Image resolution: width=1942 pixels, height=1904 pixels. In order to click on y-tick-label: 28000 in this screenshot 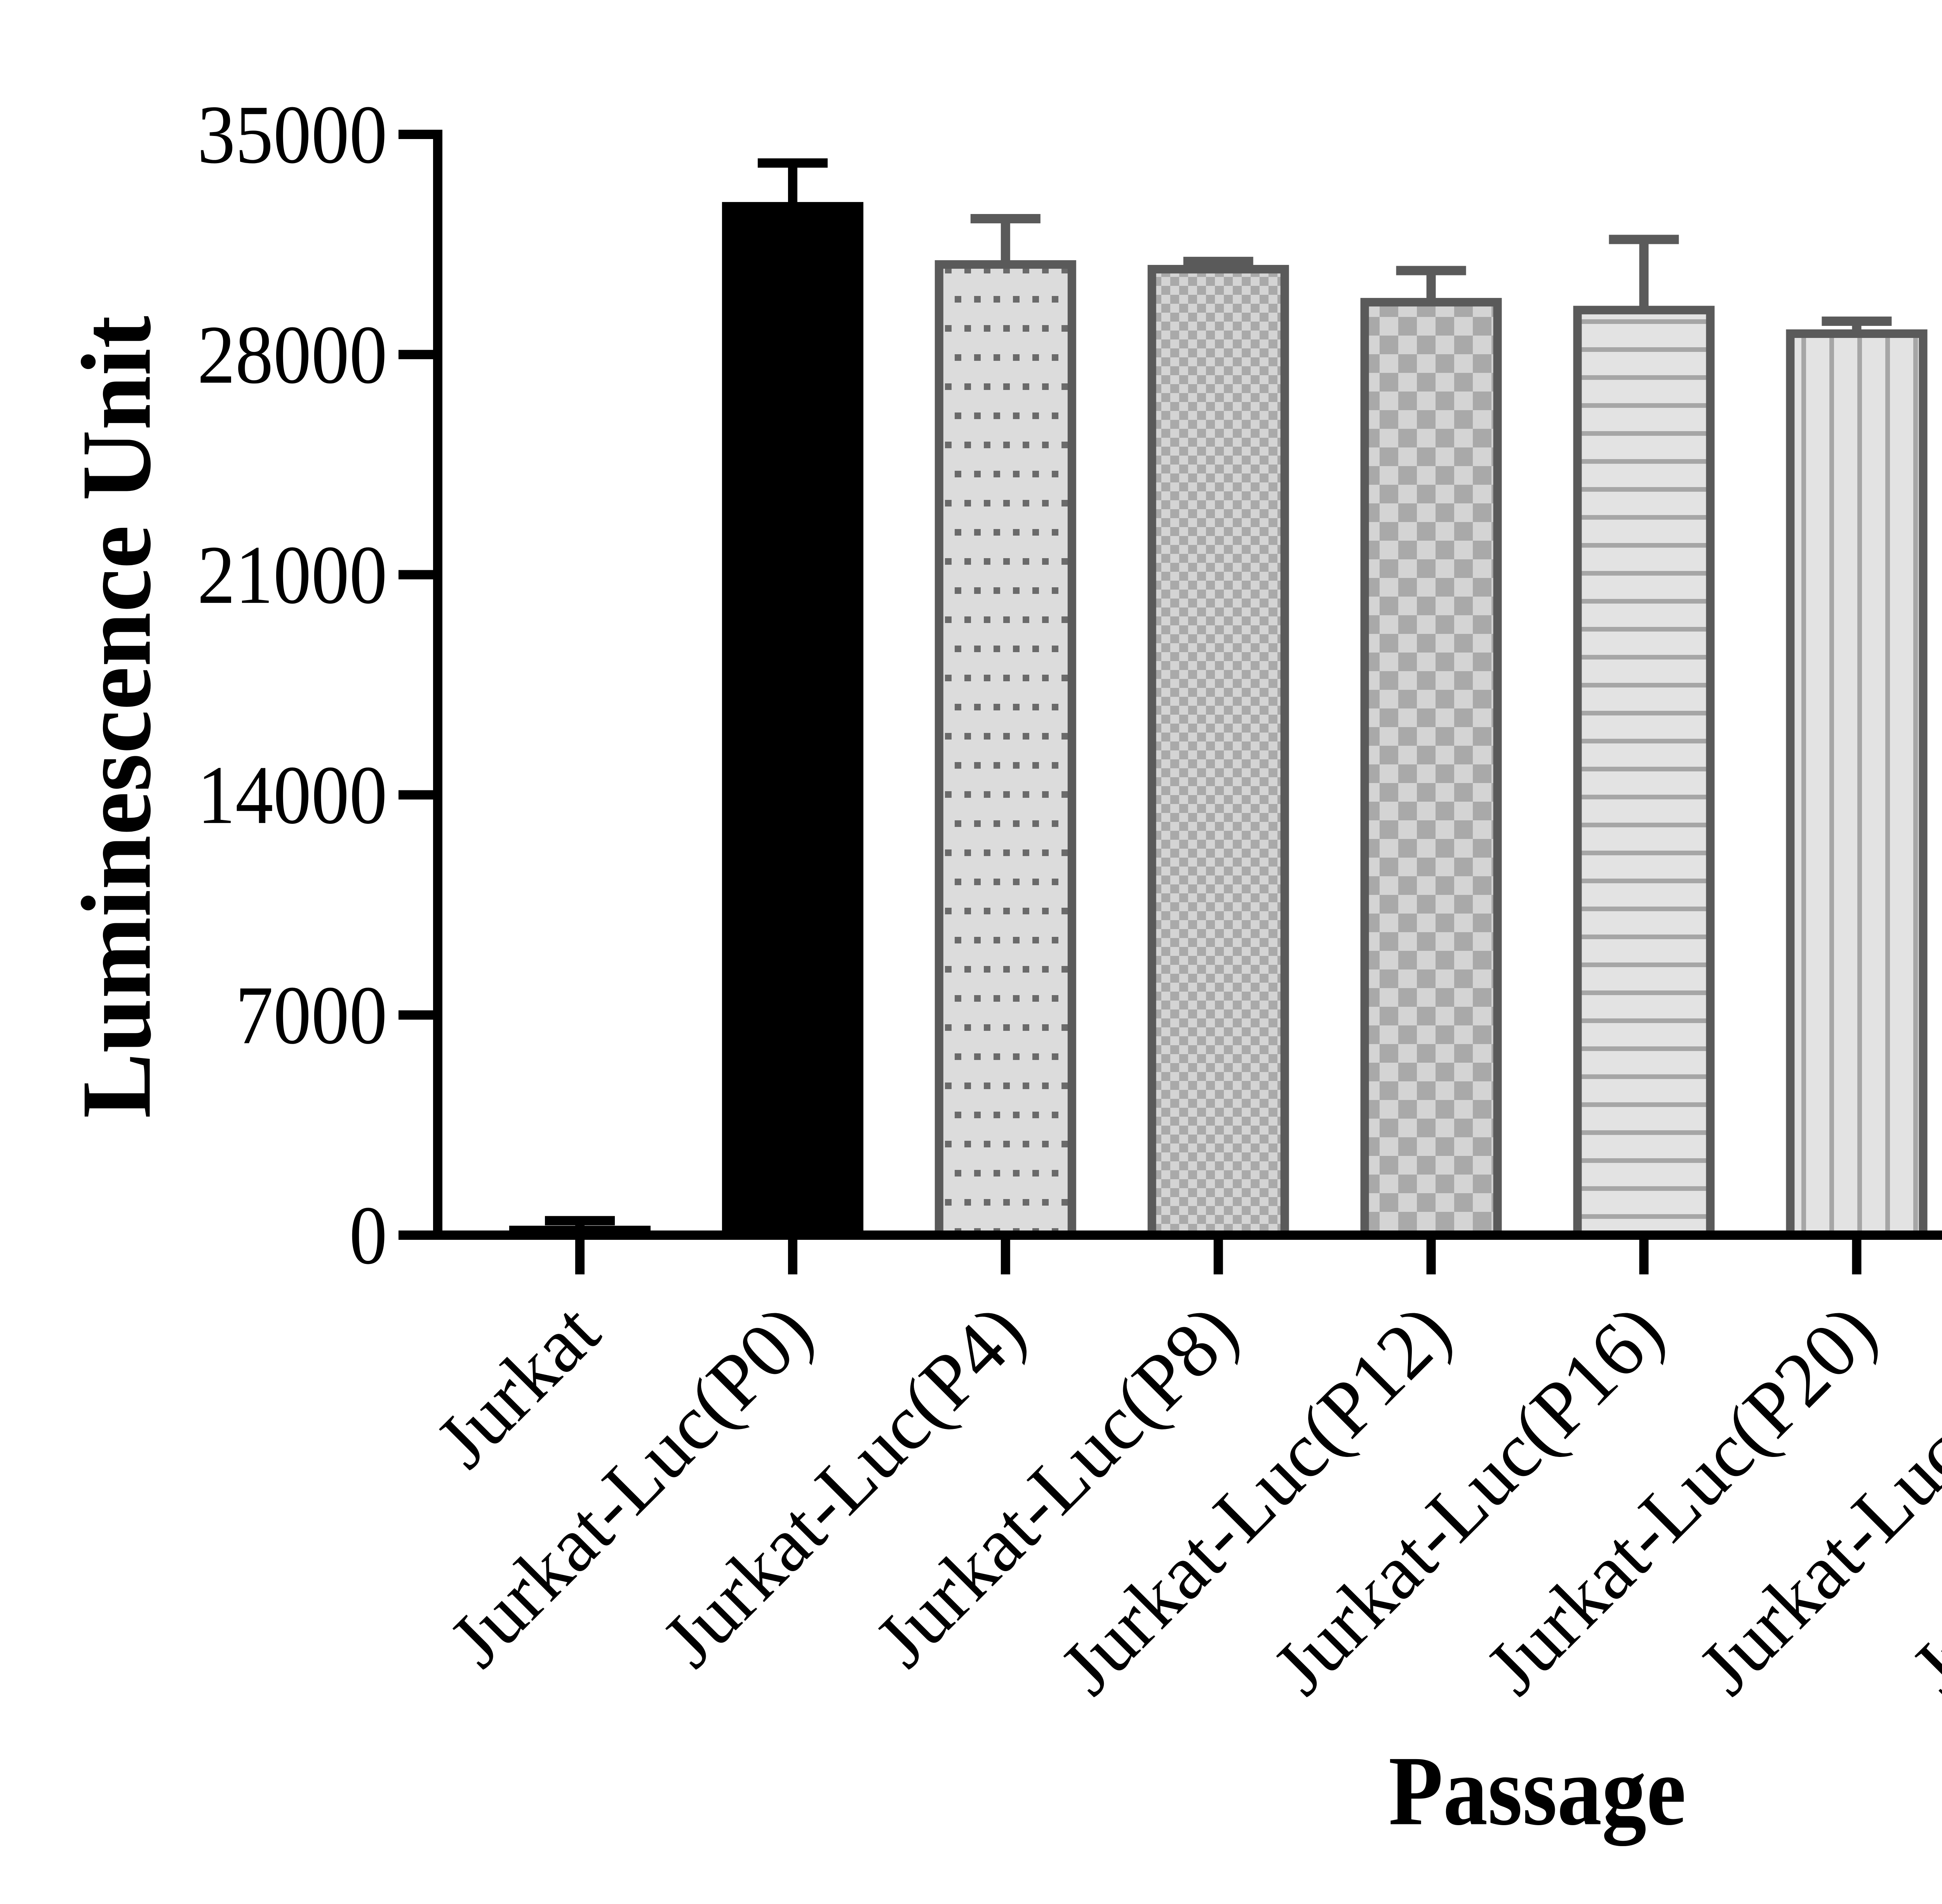, I will do `click(292, 354)`.